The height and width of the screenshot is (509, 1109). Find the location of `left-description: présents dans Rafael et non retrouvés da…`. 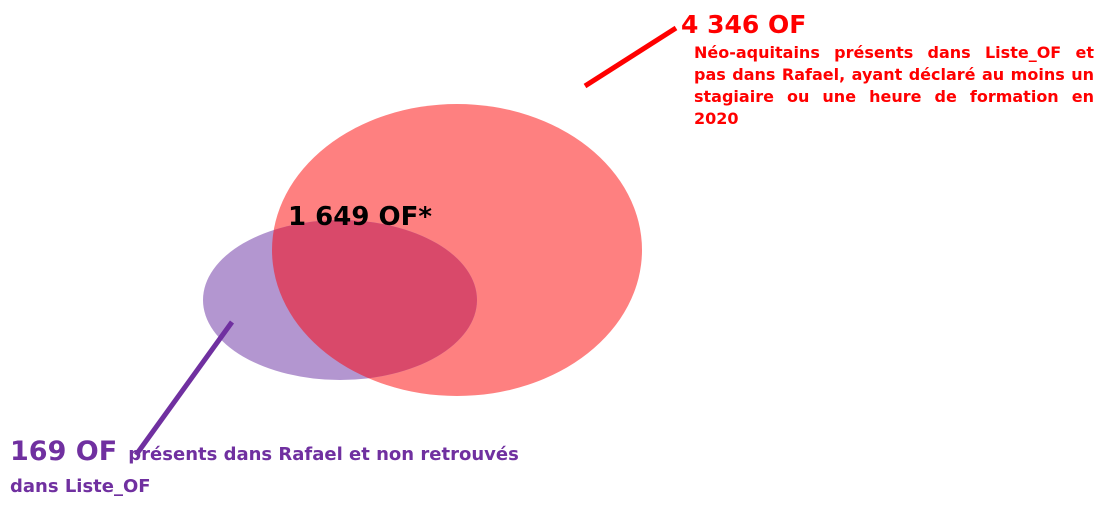

left-description: présents dans Rafael et non retrouvés da… is located at coordinates (264, 470).